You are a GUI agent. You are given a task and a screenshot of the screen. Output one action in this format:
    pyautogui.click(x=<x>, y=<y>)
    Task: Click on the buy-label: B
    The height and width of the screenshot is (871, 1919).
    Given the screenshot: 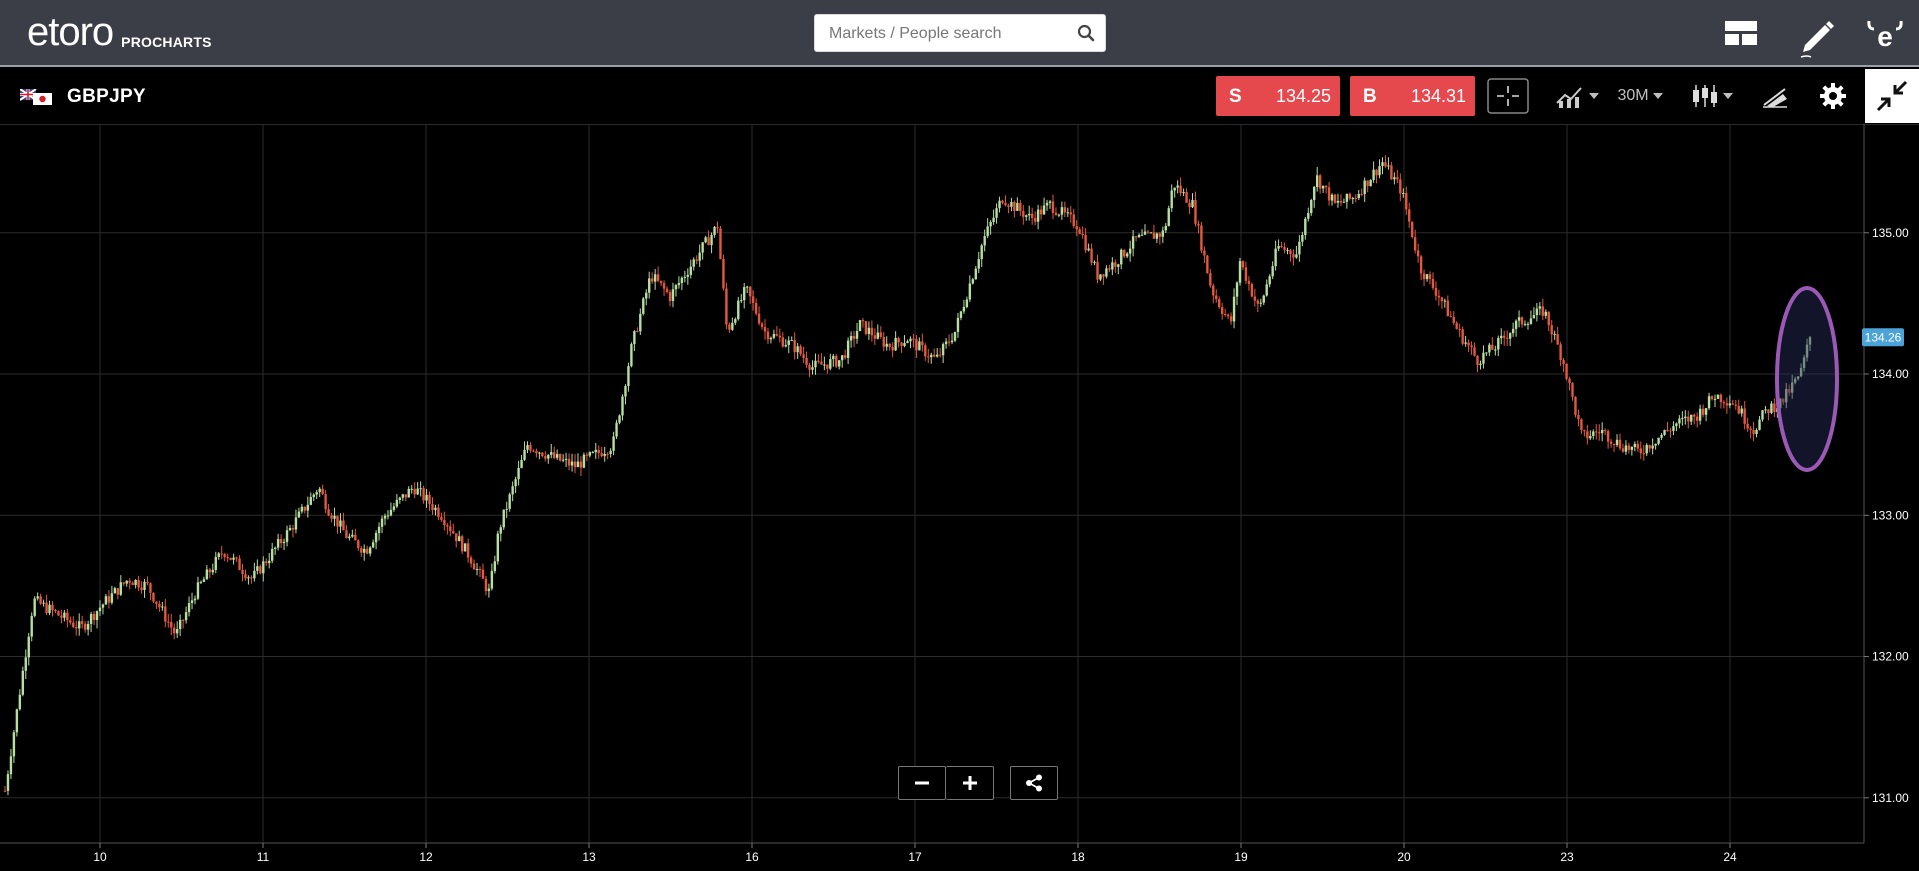 What is the action you would take?
    pyautogui.click(x=1370, y=96)
    